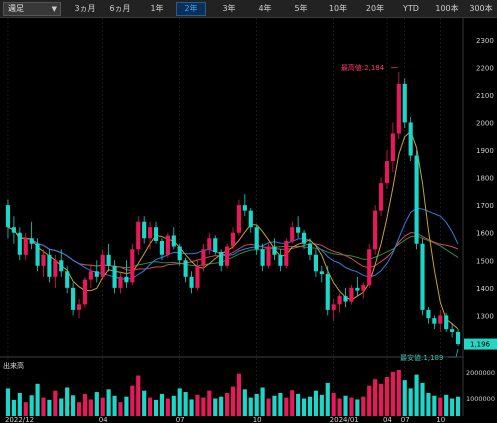 The image size is (497, 423). What do you see at coordinates (447, 8) in the screenshot?
I see `range-button-100: 100本` at bounding box center [447, 8].